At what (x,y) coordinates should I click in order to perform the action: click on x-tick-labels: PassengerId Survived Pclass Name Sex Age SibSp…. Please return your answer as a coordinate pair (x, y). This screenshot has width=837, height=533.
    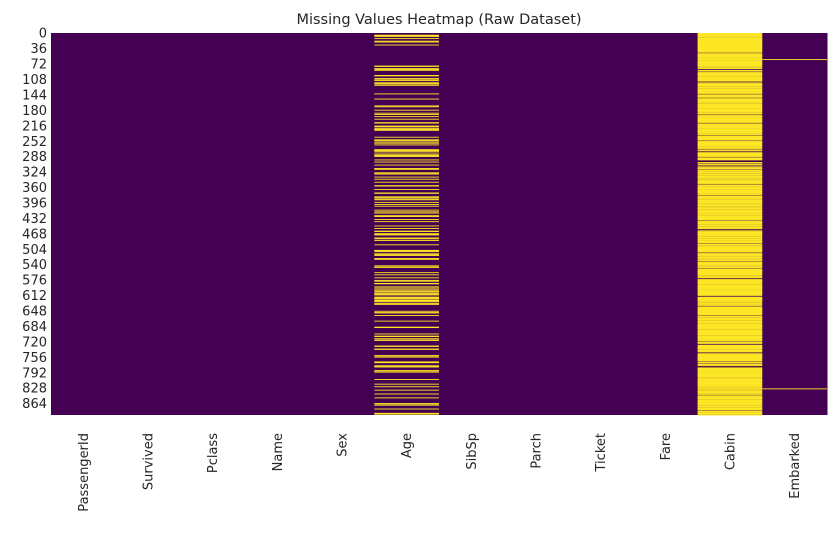
    Looking at the image, I should click on (440, 472).